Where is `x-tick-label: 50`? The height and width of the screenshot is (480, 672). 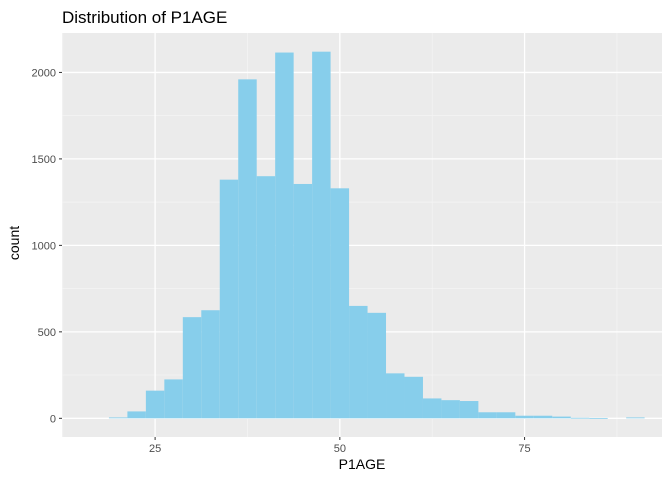 x-tick-label: 50 is located at coordinates (340, 449).